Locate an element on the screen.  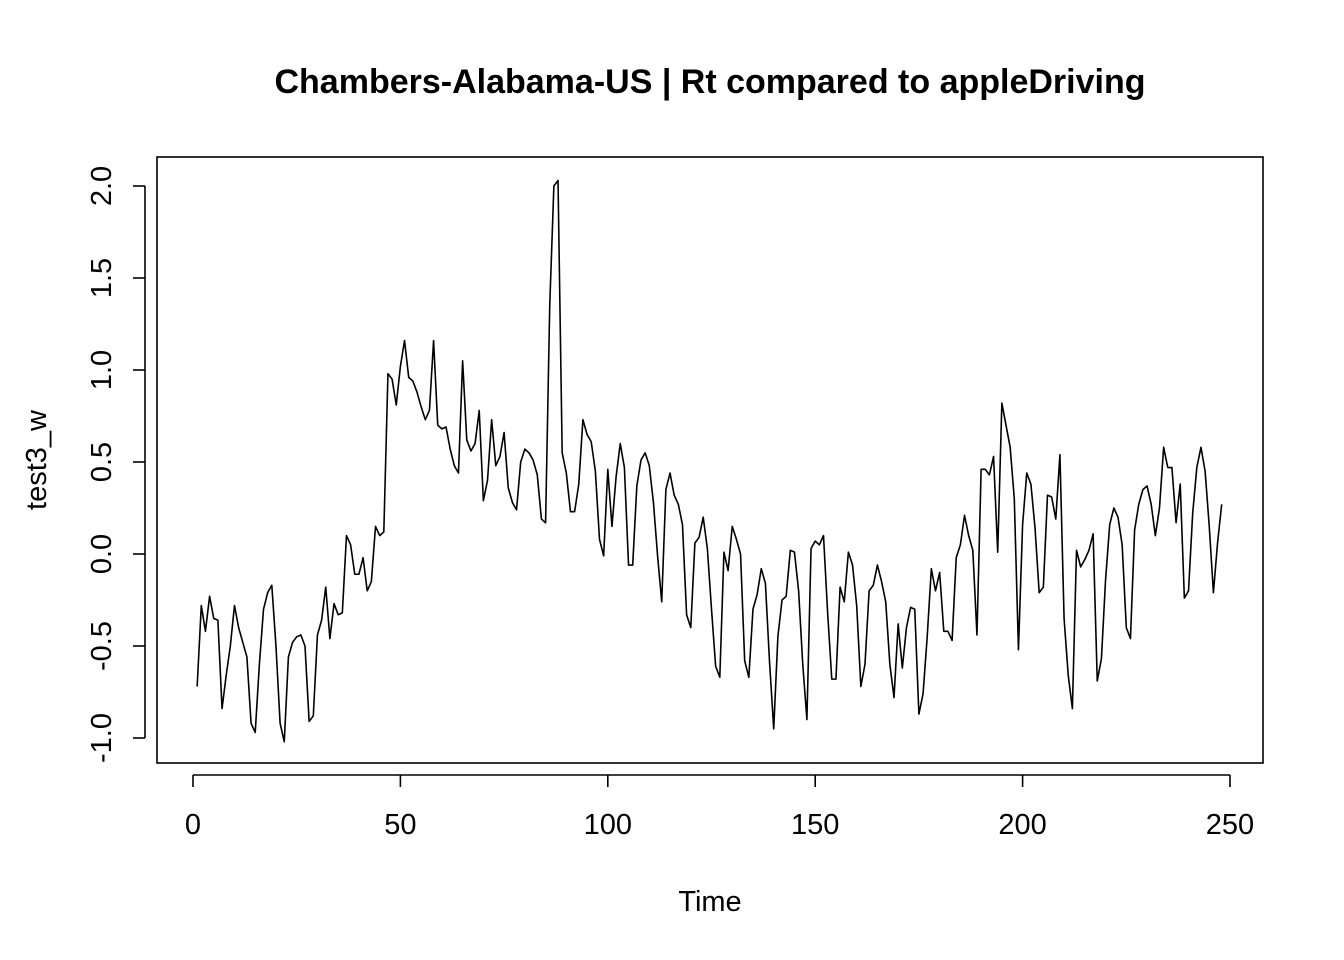
y-tick-label: 1.0 is located at coordinates (102, 370).